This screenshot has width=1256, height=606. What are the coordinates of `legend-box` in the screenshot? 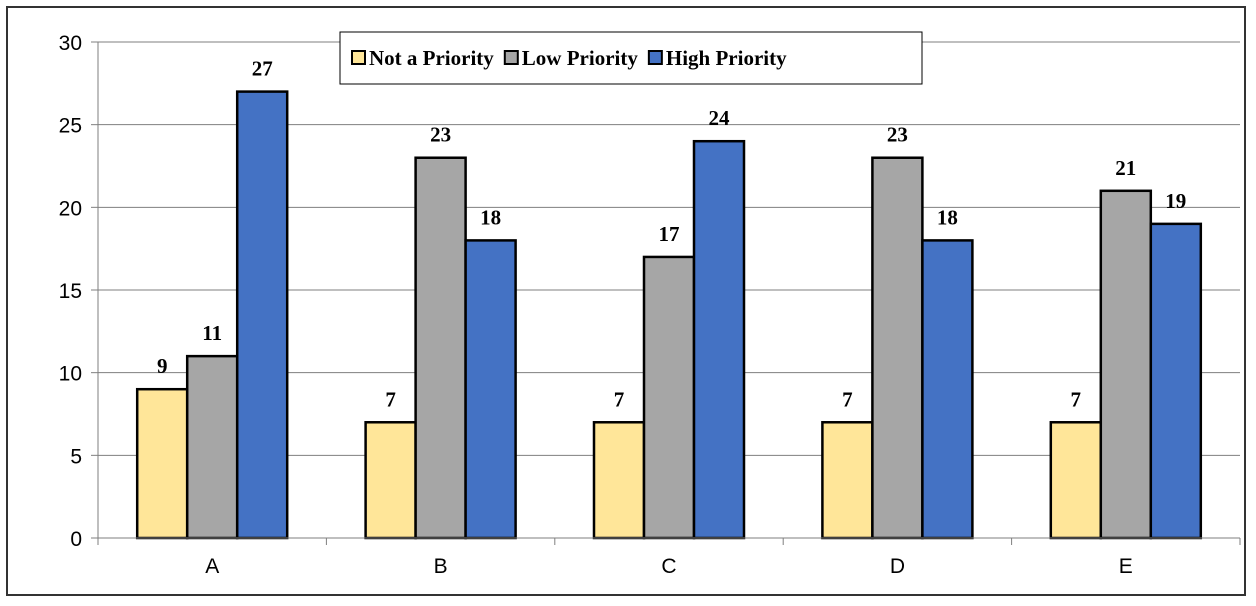 It's located at (631, 58).